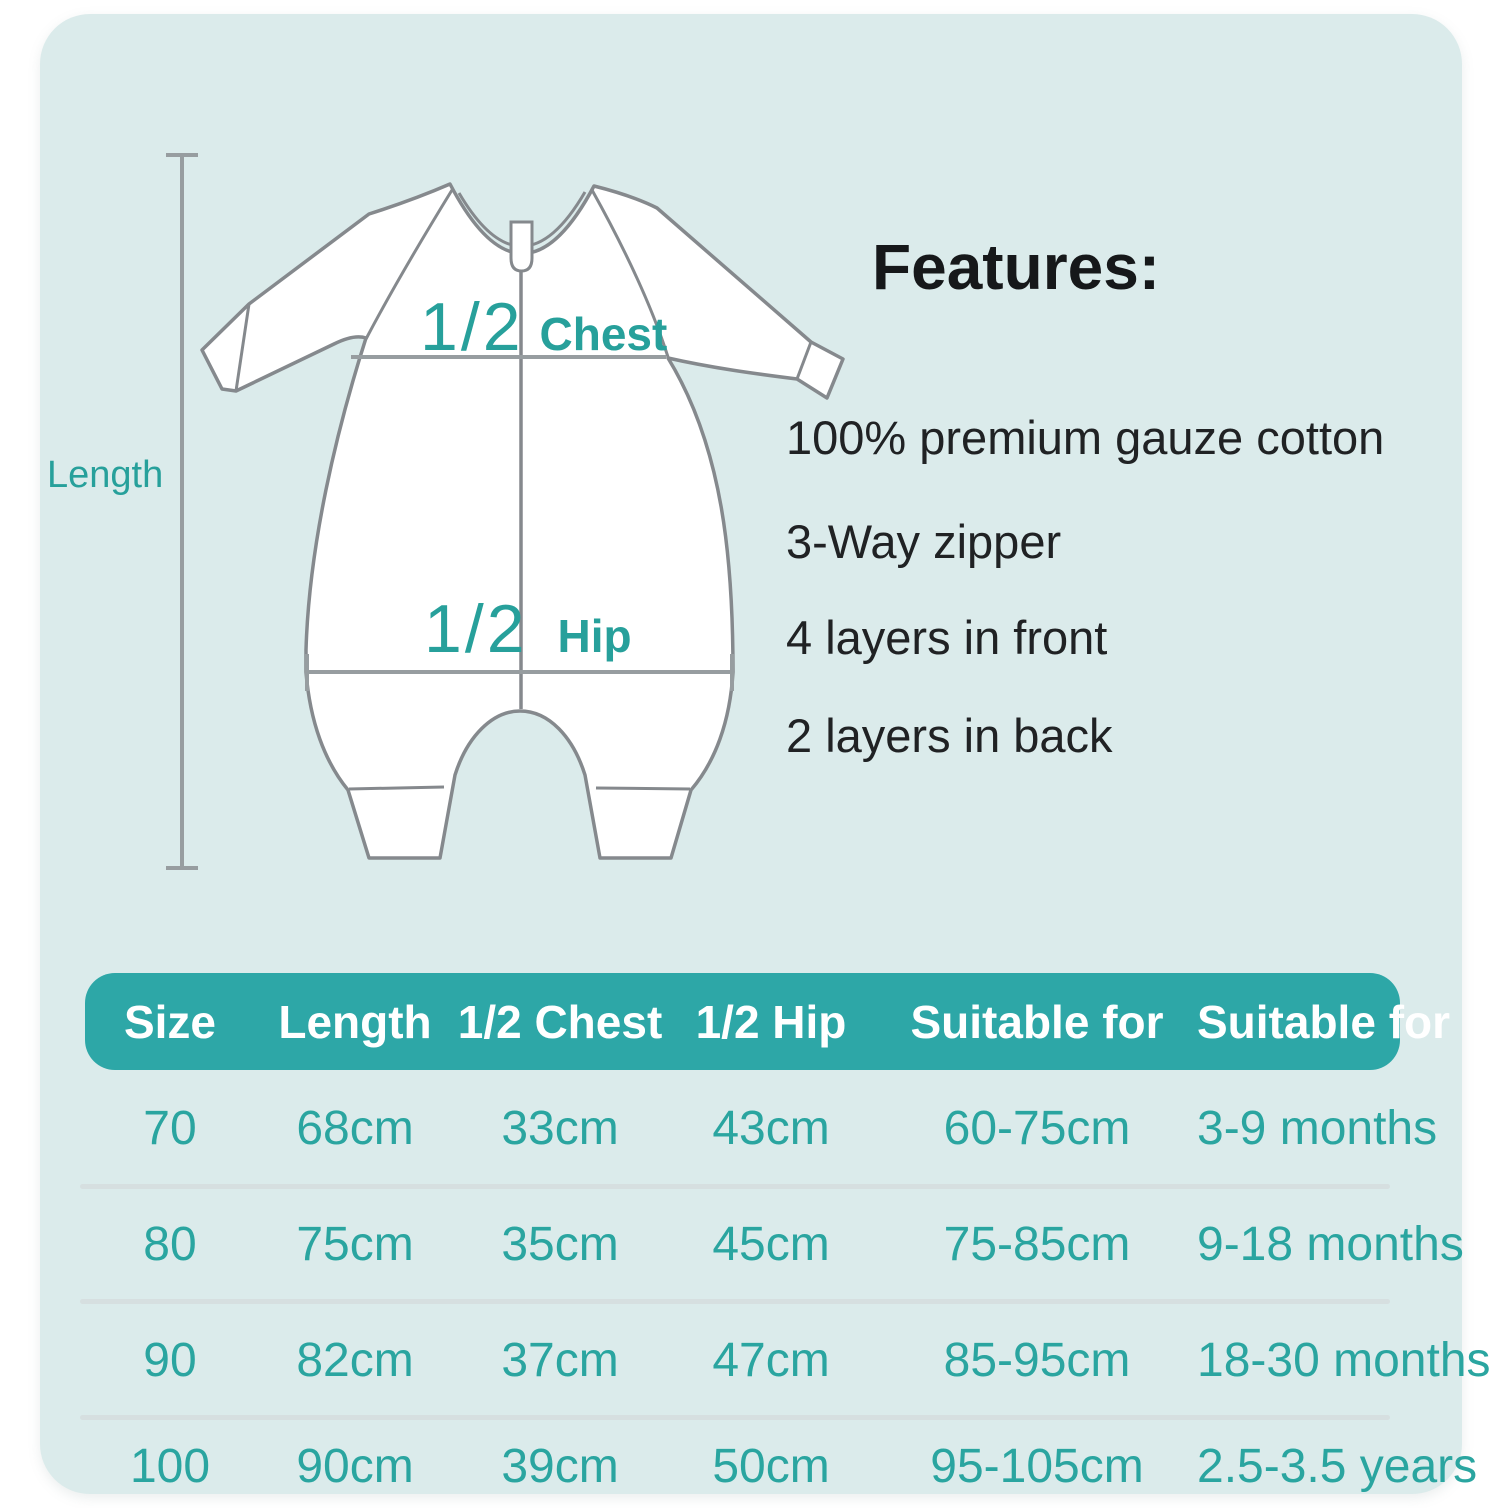 The width and height of the screenshot is (1508, 1508). Describe the element at coordinates (560, 1128) in the screenshot. I see `cell-half-chest: 33cm` at that location.